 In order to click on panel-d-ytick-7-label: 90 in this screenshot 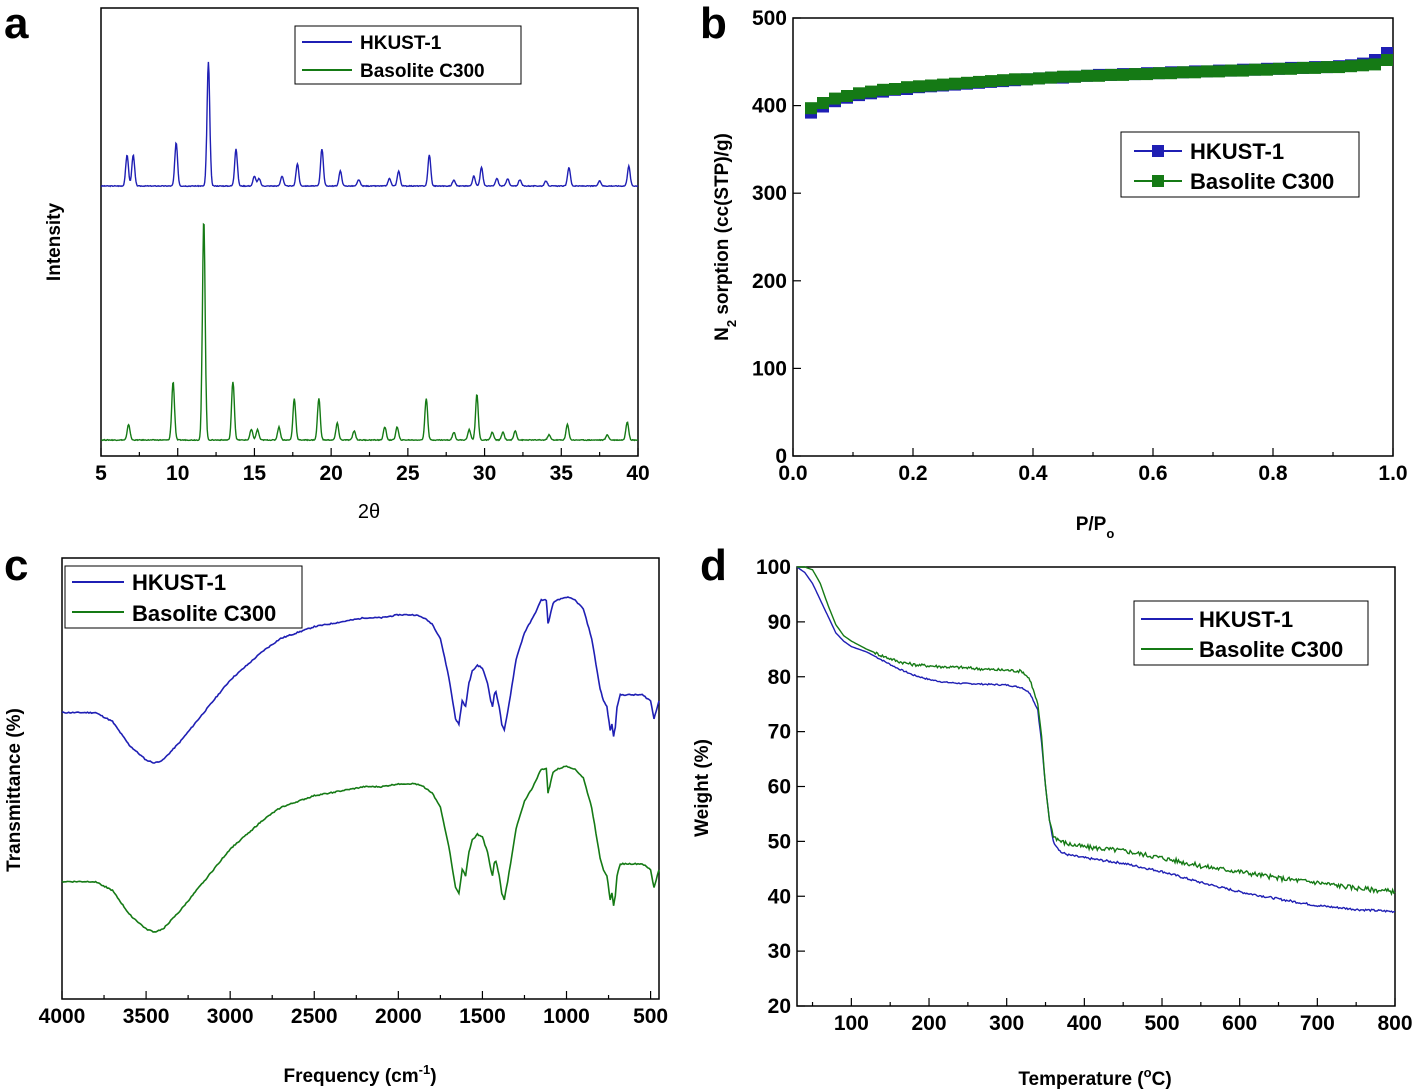, I will do `click(779, 622)`.